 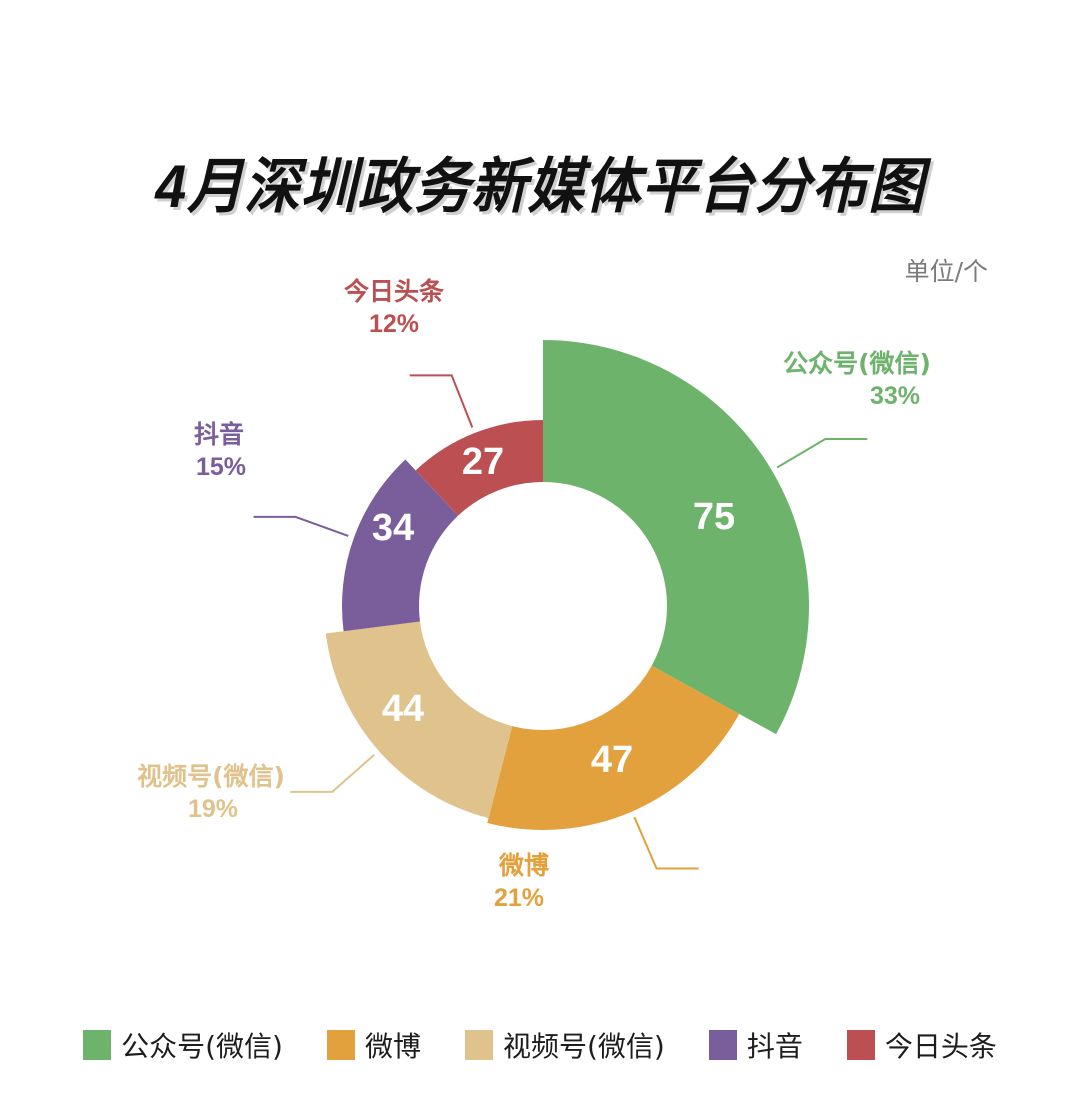 What do you see at coordinates (895, 396) in the screenshot?
I see `callout-percent-label: 33%` at bounding box center [895, 396].